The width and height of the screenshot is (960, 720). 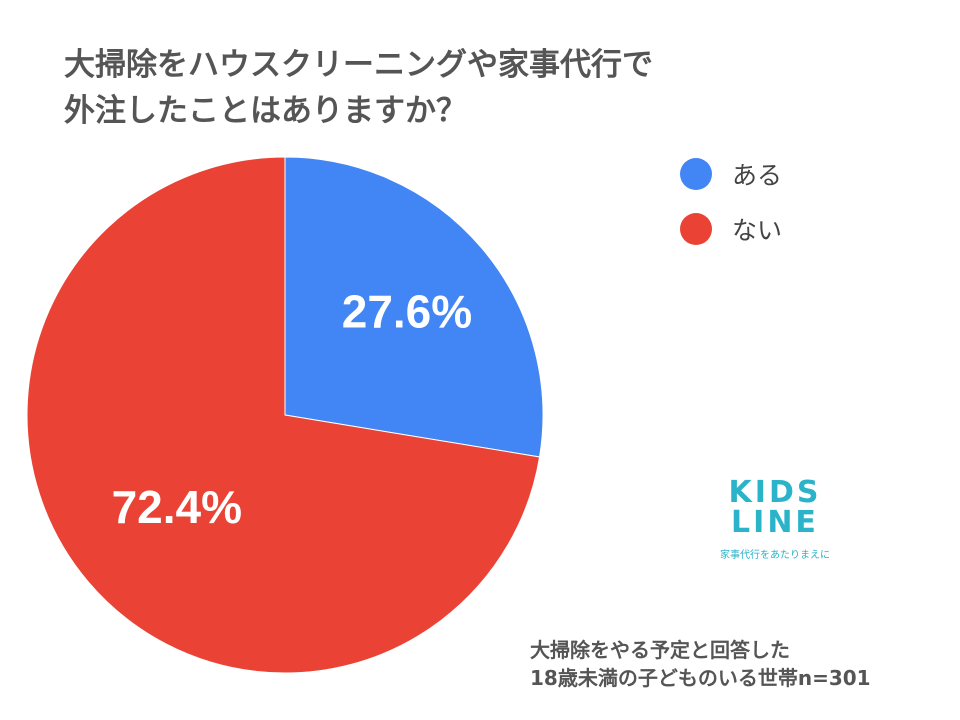 What do you see at coordinates (660, 650) in the screenshot?
I see `note-line-1: 大掃除をやる予定と回答した` at bounding box center [660, 650].